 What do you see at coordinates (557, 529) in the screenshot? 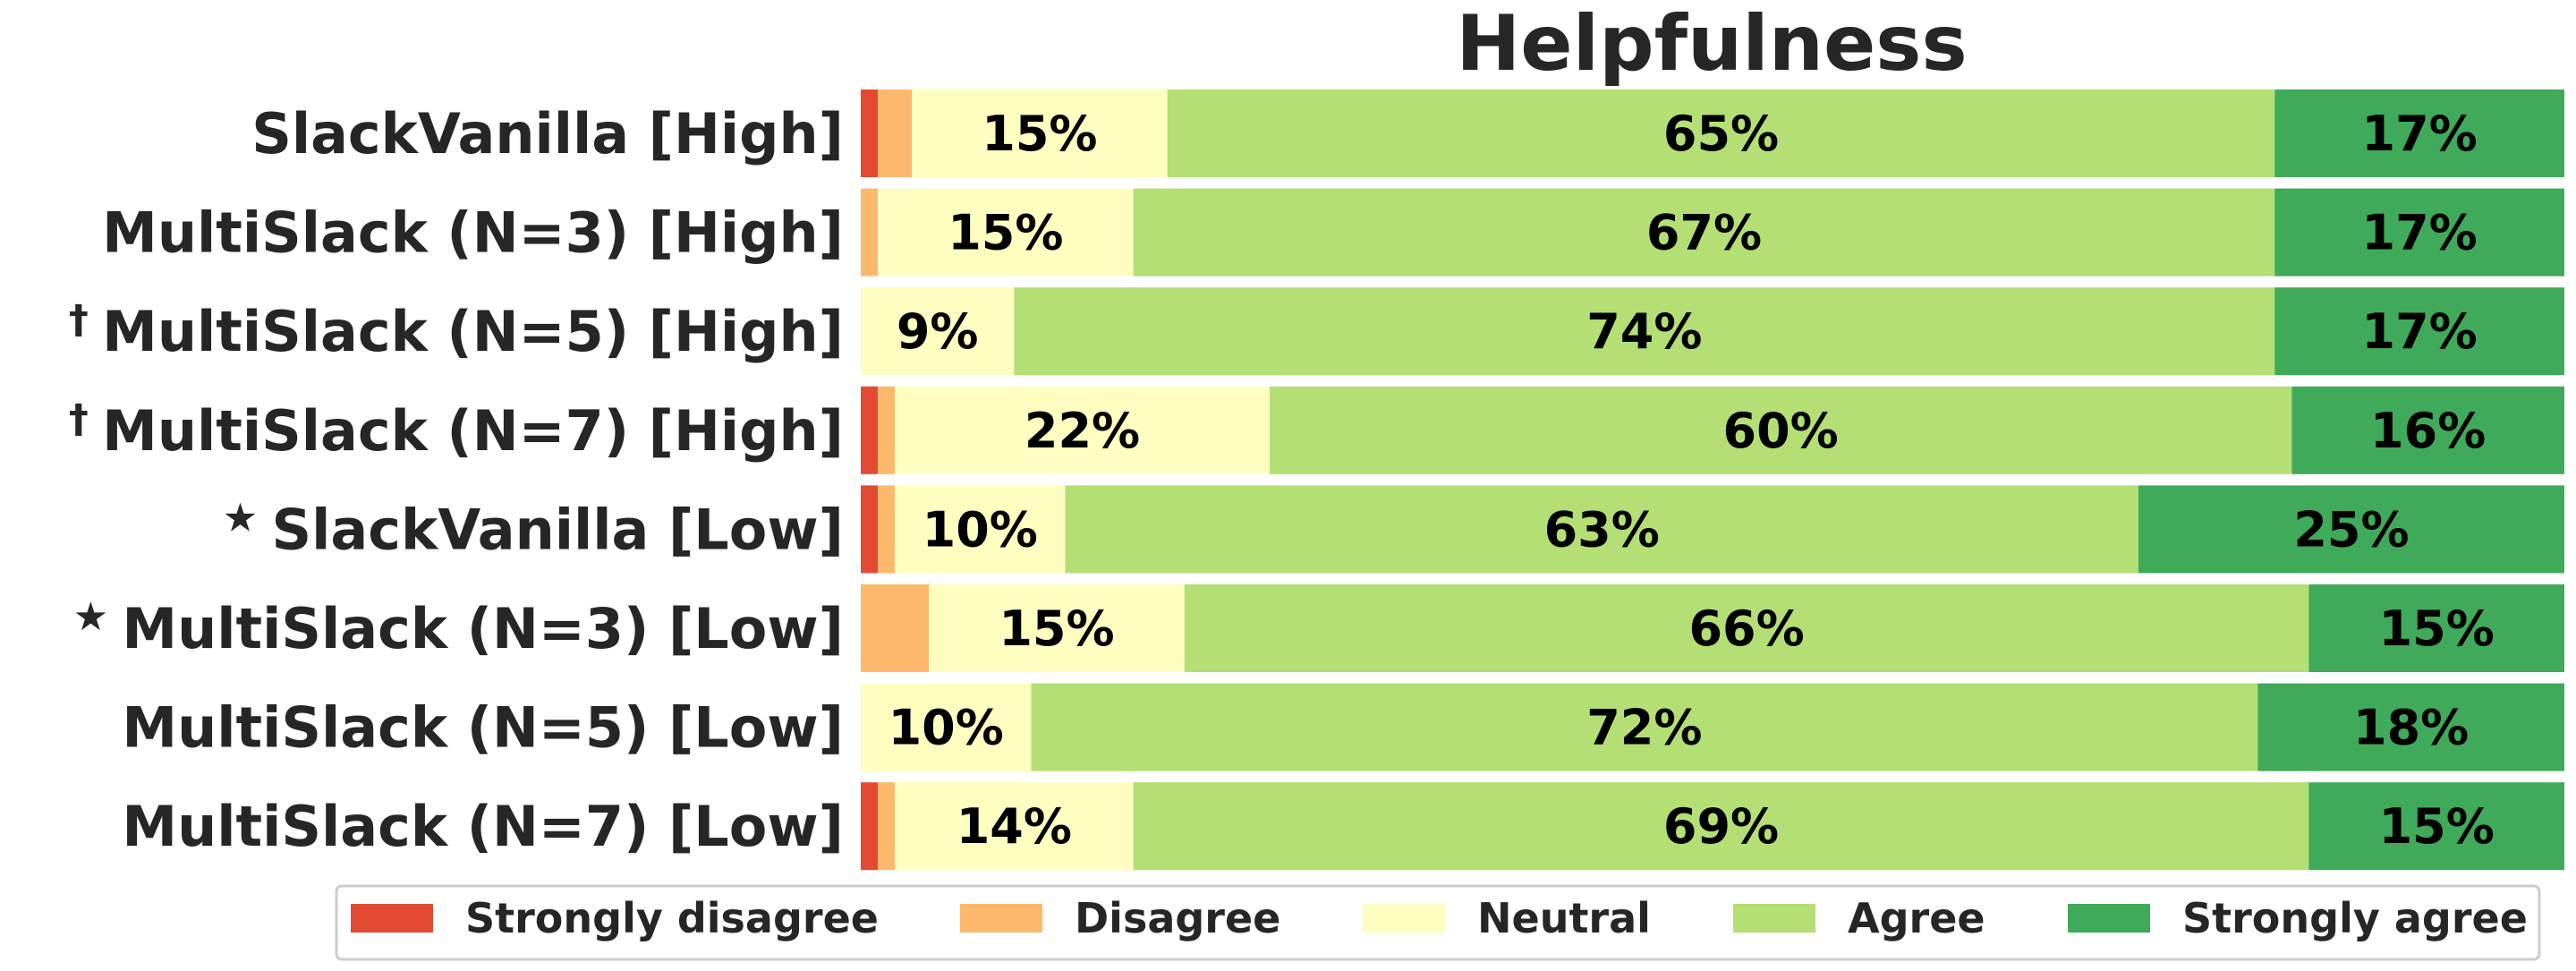
I see `y-tick-text: SlackVanilla [Low]` at bounding box center [557, 529].